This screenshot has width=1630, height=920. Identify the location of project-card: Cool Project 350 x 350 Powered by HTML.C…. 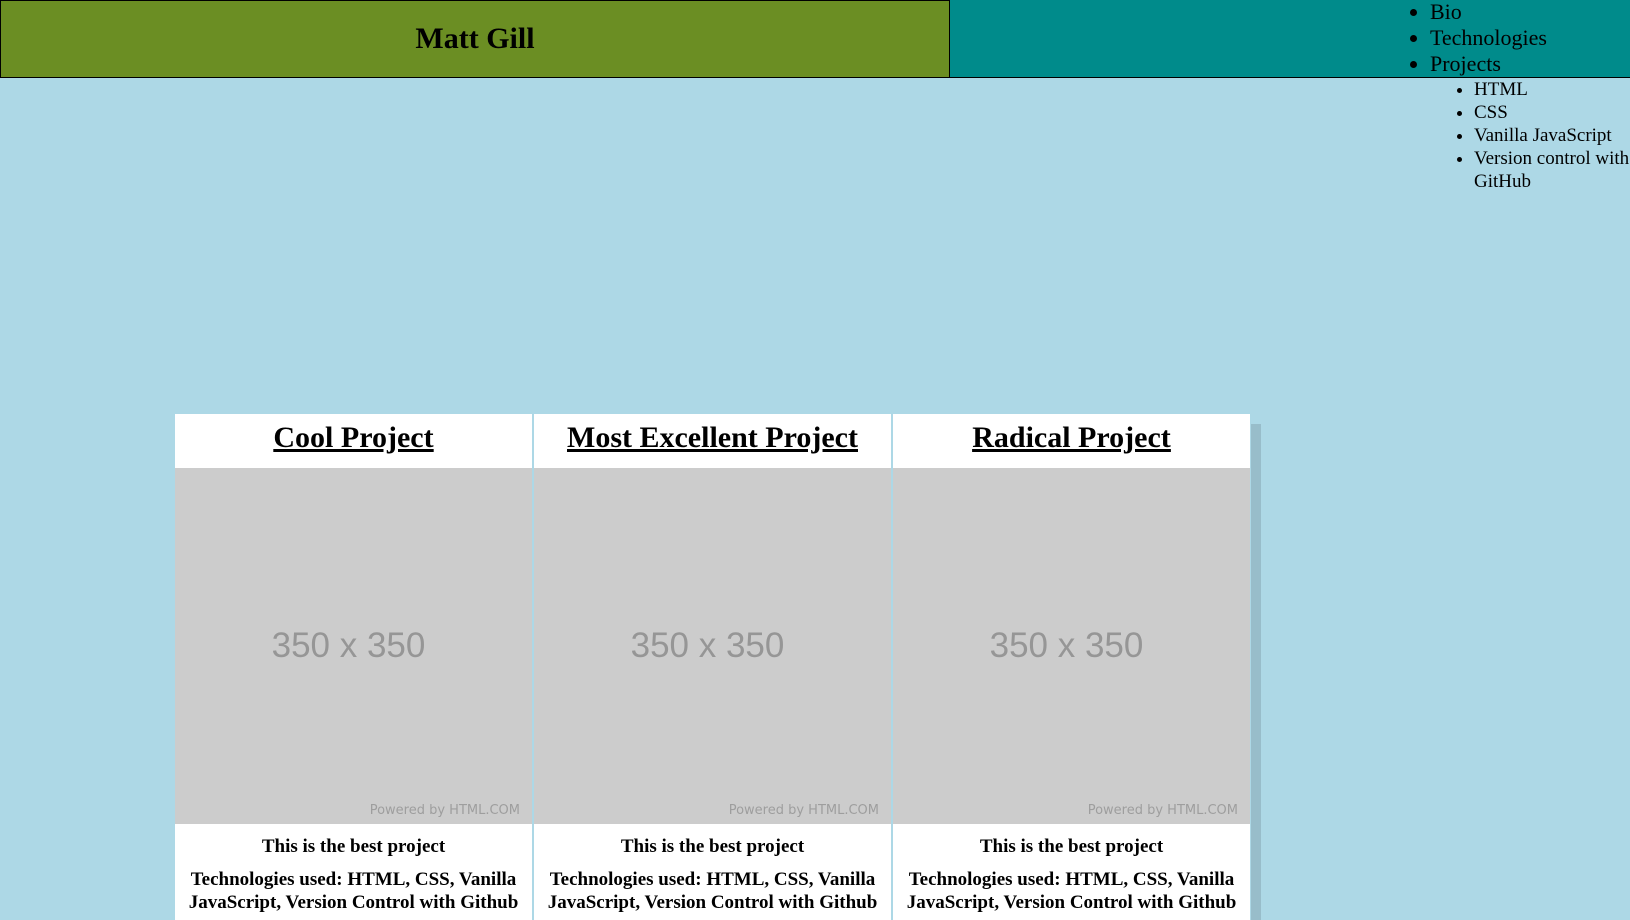
(353, 667).